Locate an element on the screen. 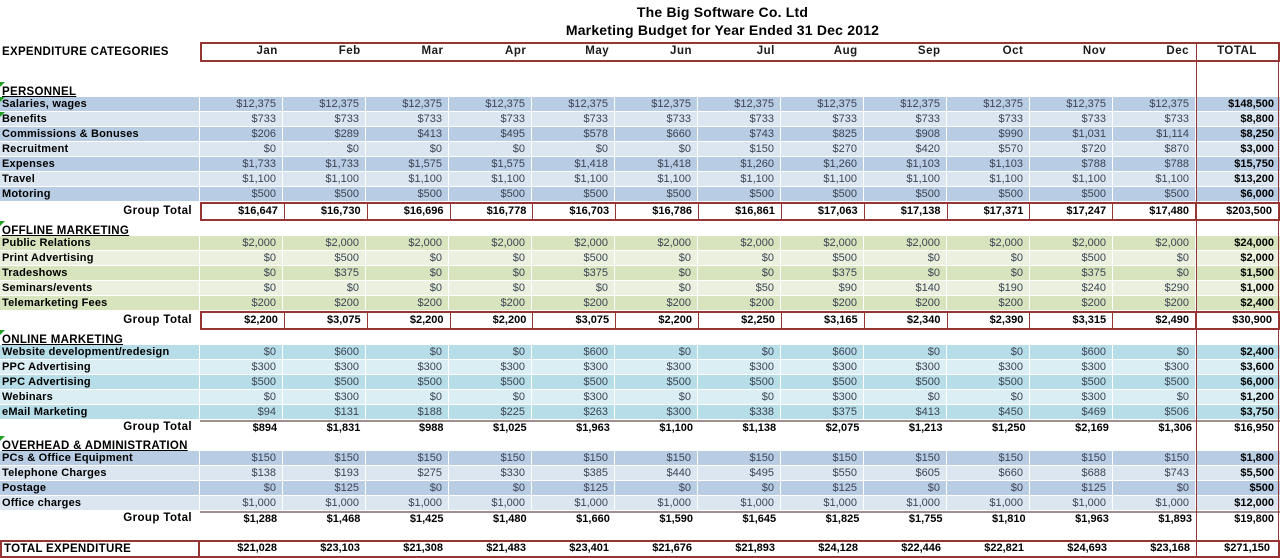 The width and height of the screenshot is (1280, 558). row-total-cell: $13,200 is located at coordinates (1254, 179).